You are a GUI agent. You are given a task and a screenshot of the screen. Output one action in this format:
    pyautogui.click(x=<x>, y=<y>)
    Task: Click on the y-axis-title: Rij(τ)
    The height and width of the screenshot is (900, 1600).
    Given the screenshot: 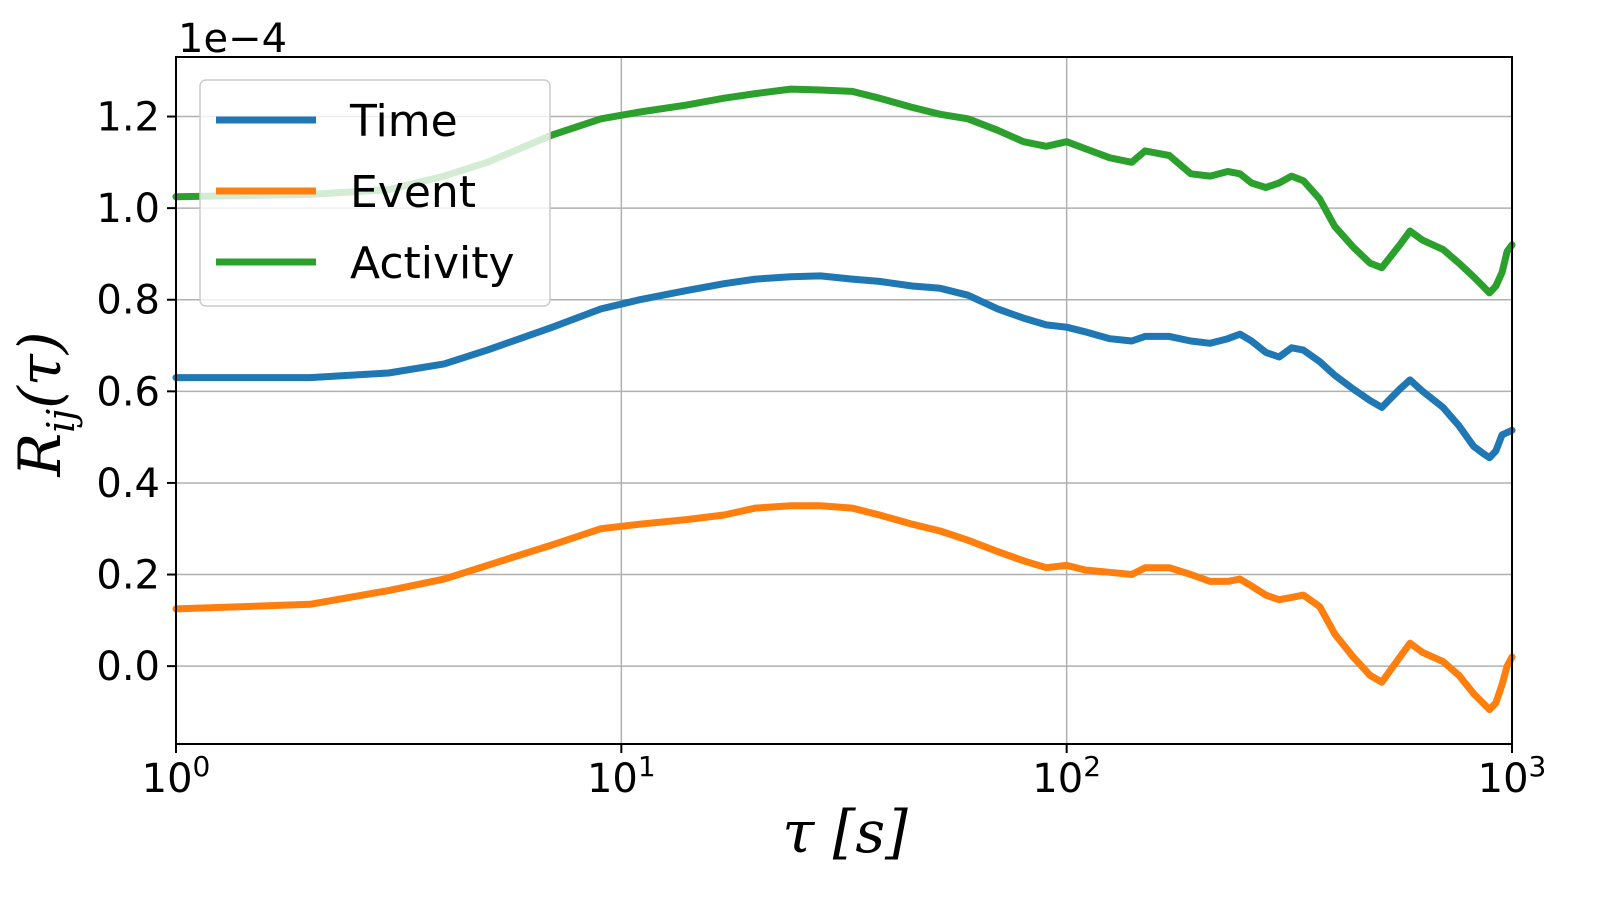 What is the action you would take?
    pyautogui.click(x=44, y=405)
    